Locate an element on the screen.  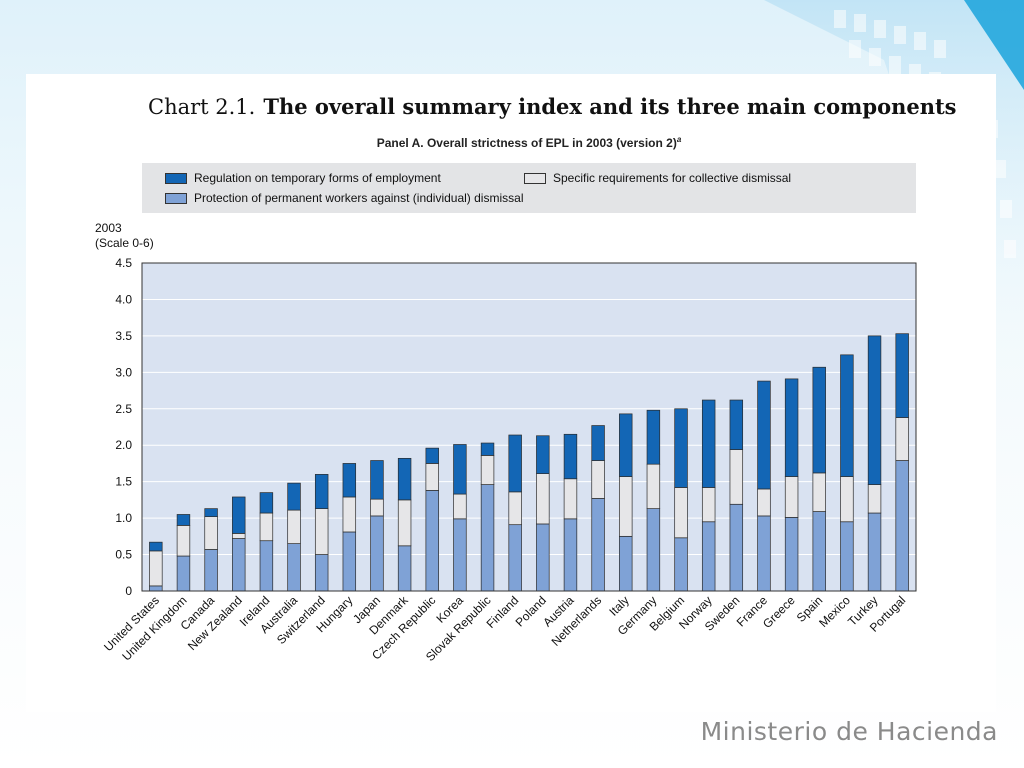
legend-swatch-permanent is located at coordinates (176, 198).